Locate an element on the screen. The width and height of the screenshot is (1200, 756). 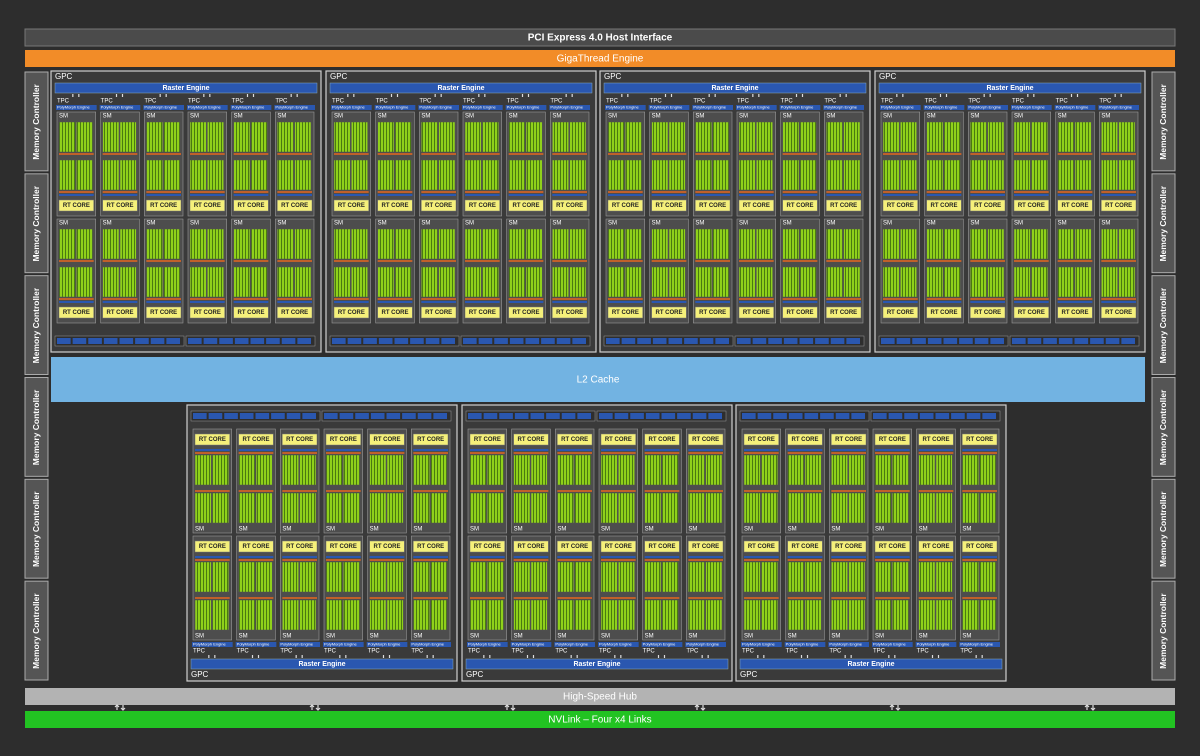
gpc-label: GPC is located at coordinates (200, 674).